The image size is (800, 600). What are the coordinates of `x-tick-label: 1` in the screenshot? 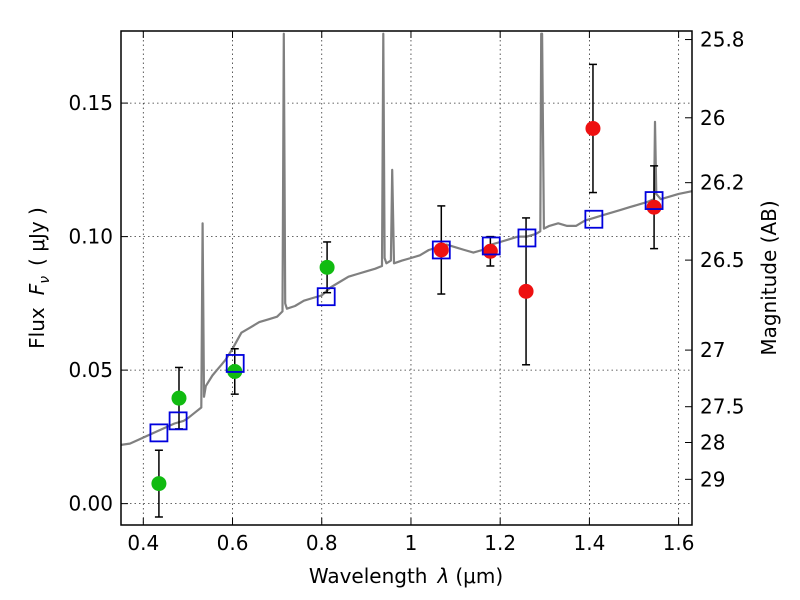 It's located at (411, 543).